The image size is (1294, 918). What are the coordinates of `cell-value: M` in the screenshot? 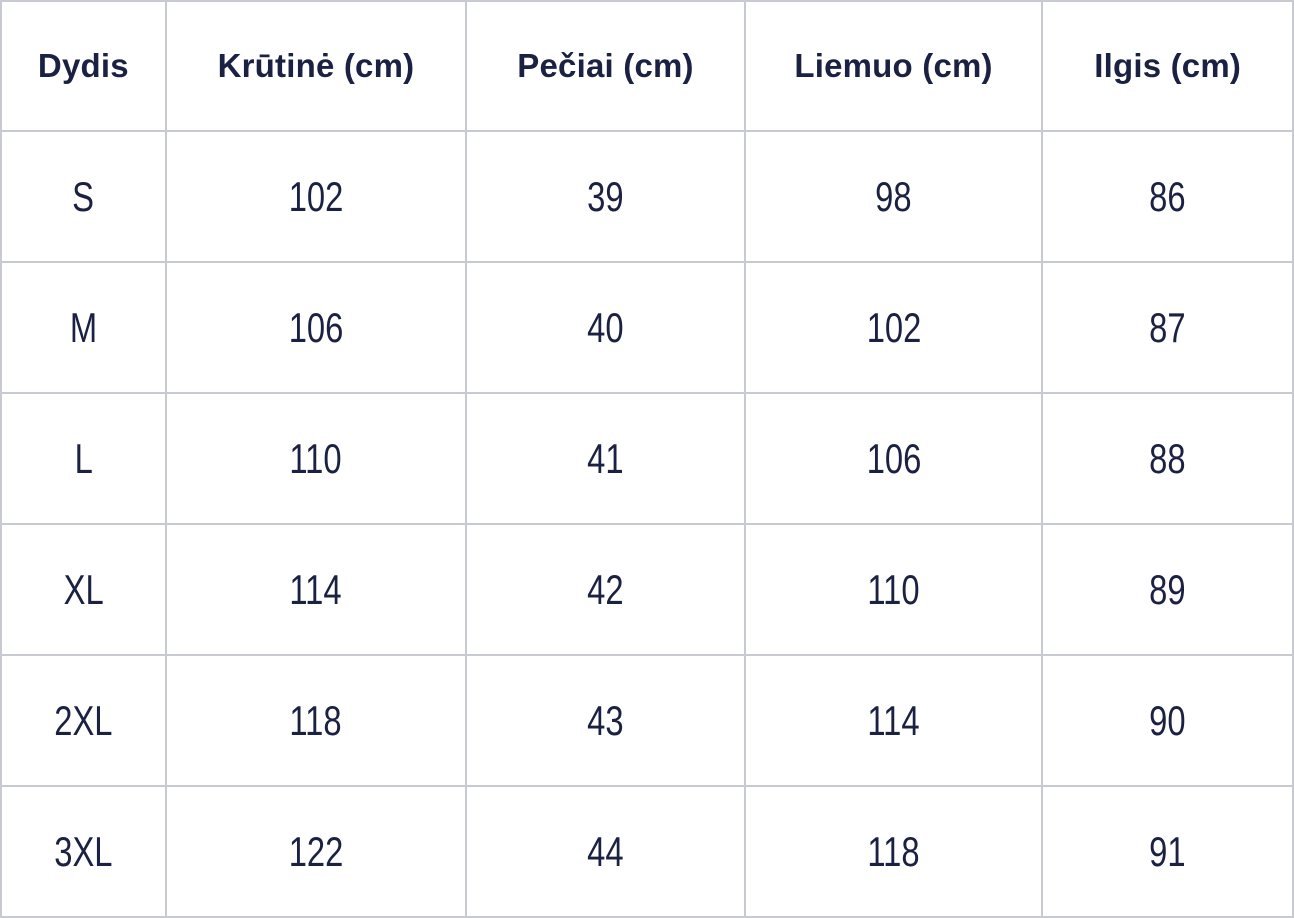 It's located at (83, 327).